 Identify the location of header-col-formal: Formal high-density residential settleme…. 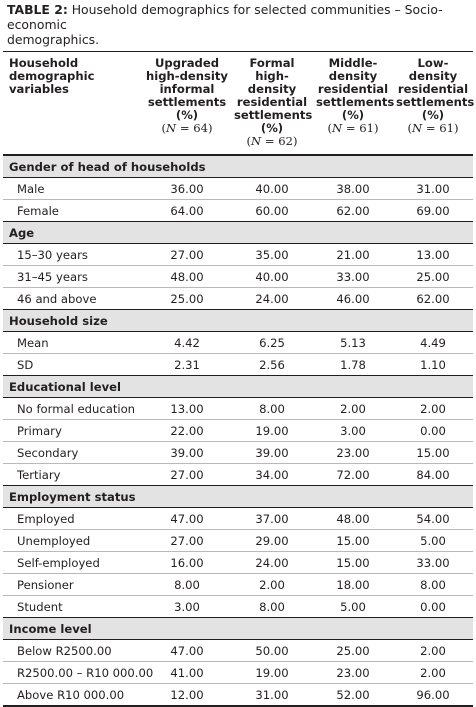
(272, 104).